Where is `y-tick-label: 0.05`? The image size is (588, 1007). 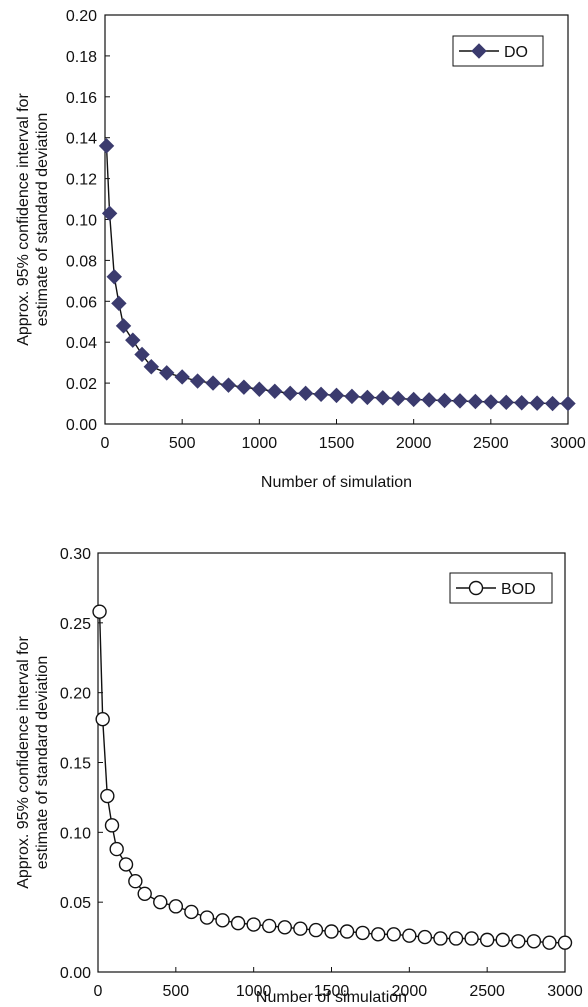
y-tick-label: 0.05 is located at coordinates (75, 903).